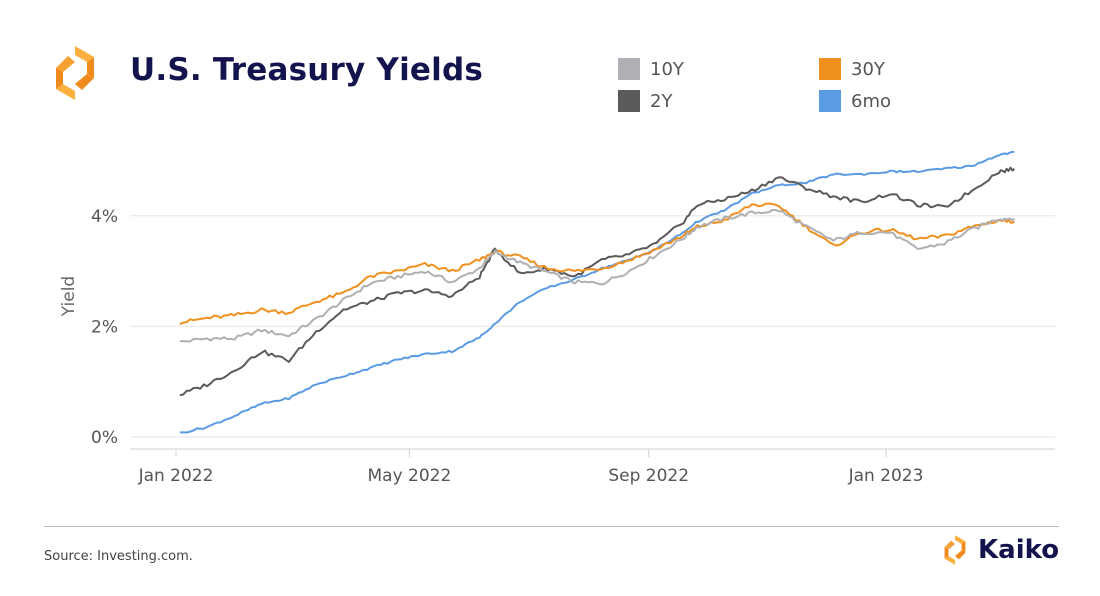 This screenshot has height=596, width=1100. What do you see at coordinates (661, 101) in the screenshot?
I see `legend-label-2y: 2Y` at bounding box center [661, 101].